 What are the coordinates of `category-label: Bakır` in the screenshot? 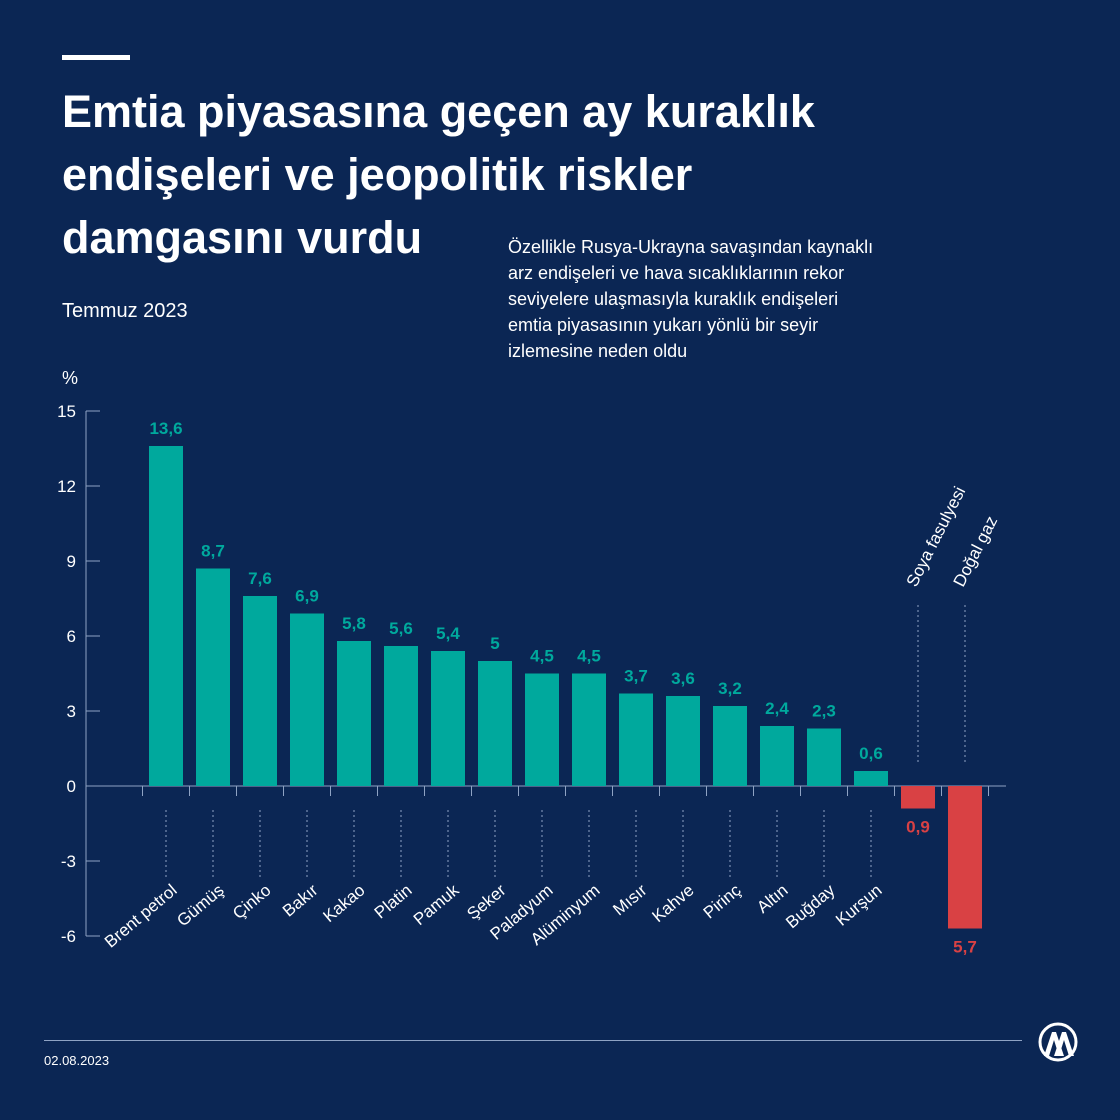 It's located at (300, 900).